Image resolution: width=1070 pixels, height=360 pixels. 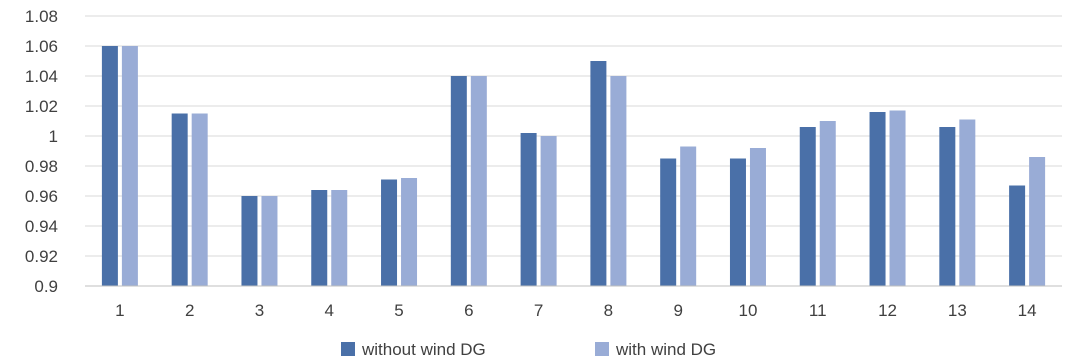 What do you see at coordinates (818, 310) in the screenshot?
I see `x-tick-label: 11` at bounding box center [818, 310].